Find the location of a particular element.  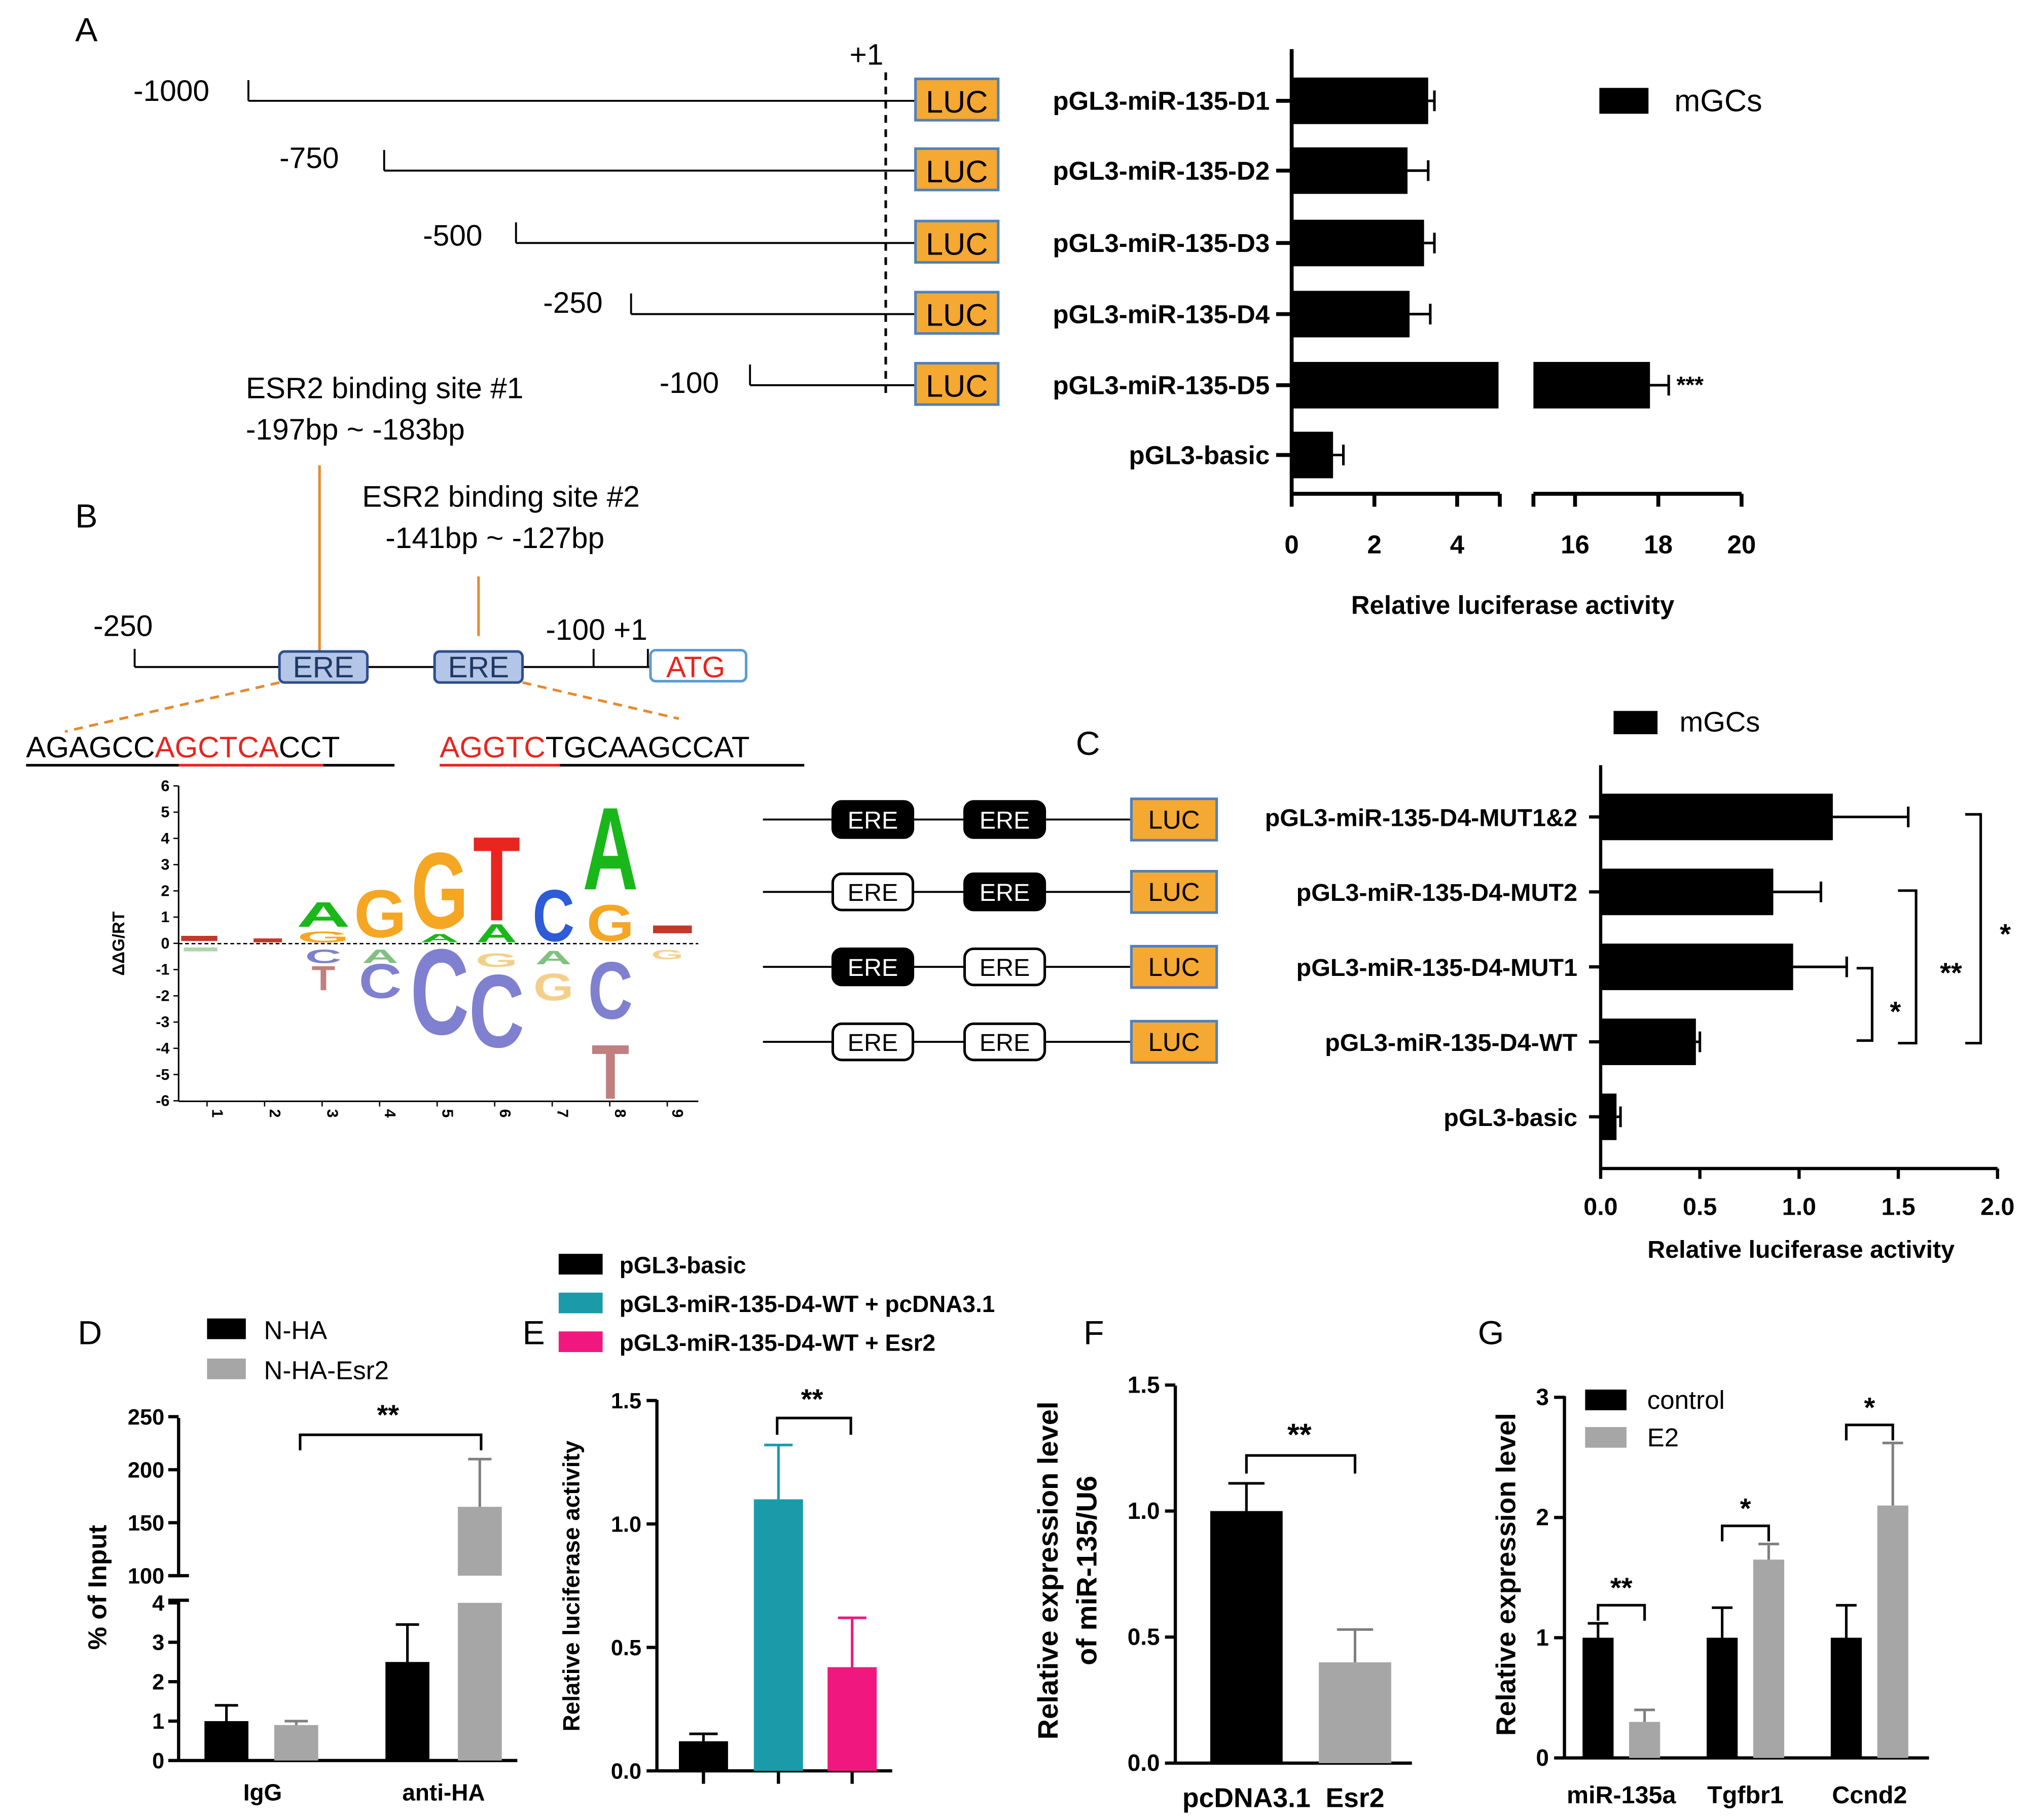

logo-letter-A-5: A is located at coordinates (440, 938).